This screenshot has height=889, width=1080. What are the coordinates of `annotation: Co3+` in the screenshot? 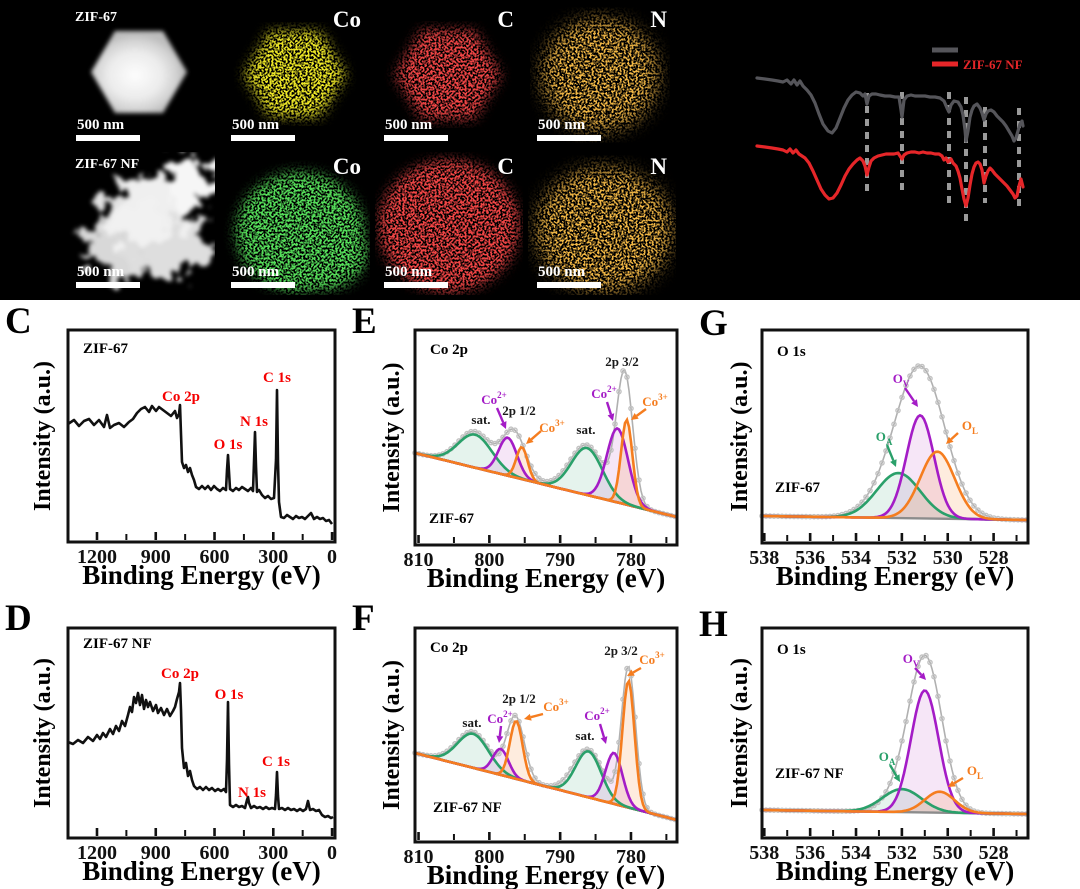 It's located at (556, 705).